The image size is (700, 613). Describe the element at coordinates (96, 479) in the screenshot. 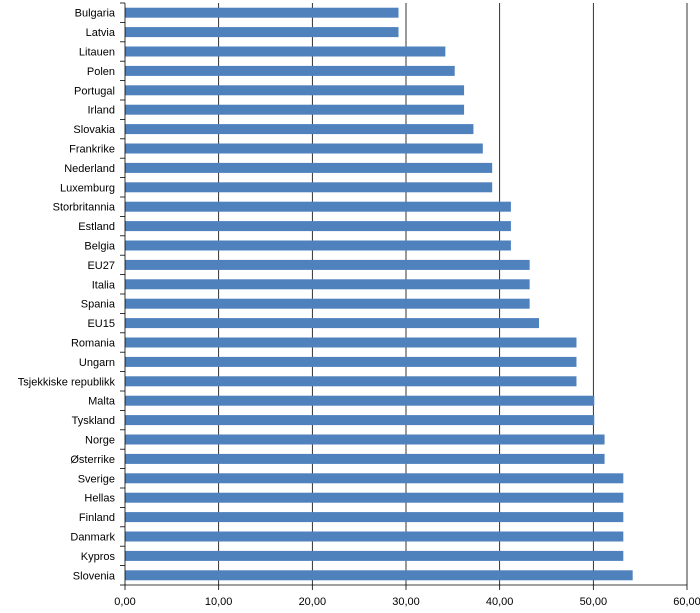

I see `category-label: Sverige` at that location.